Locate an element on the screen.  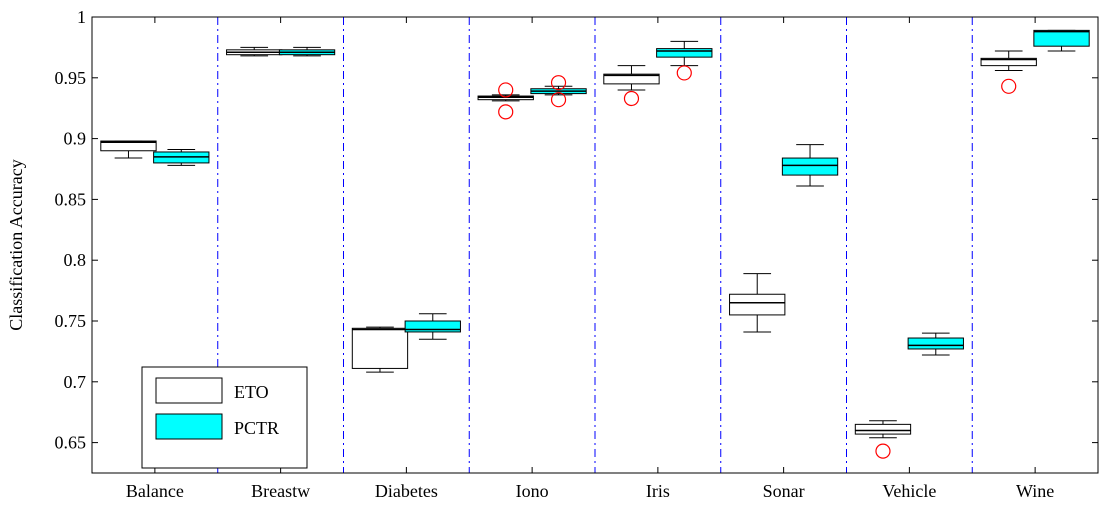
x-tick-label: Wine is located at coordinates (1035, 491).